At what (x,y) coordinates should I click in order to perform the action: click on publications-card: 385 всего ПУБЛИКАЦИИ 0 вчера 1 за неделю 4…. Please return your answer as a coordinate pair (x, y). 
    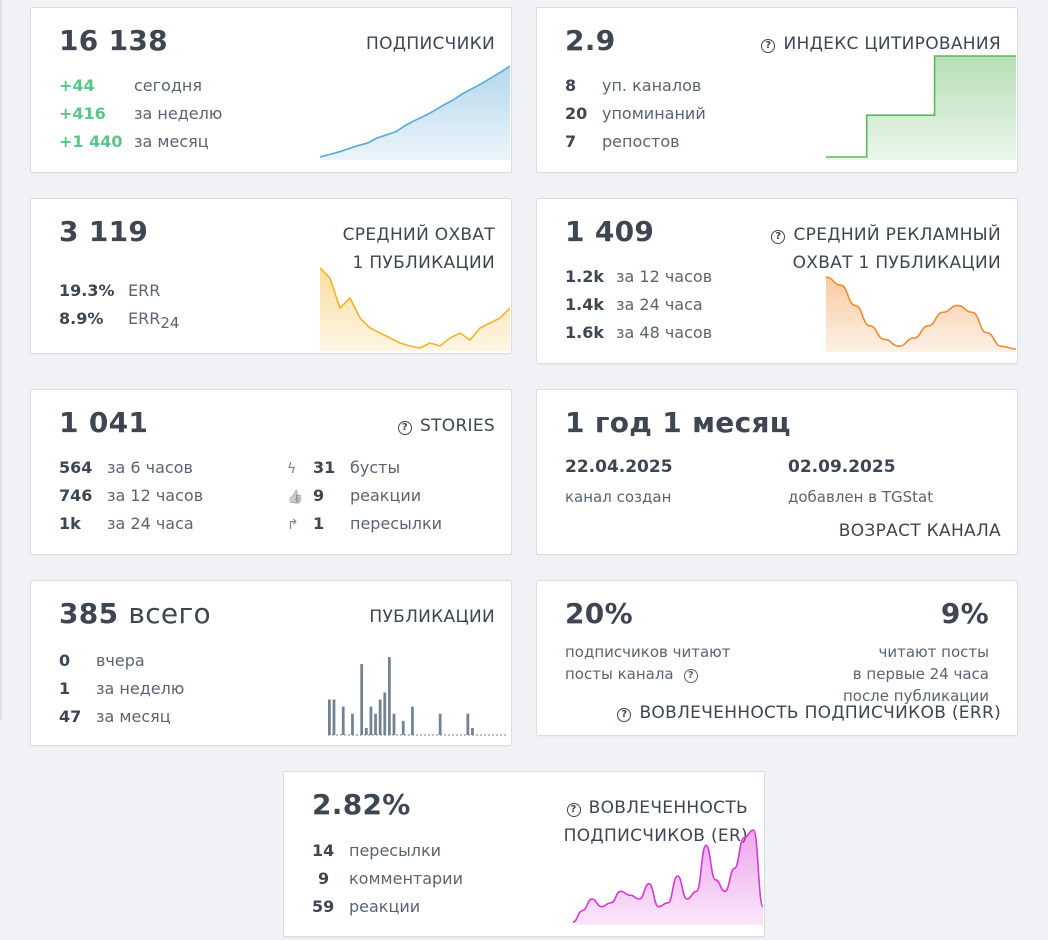
    Looking at the image, I should click on (271, 663).